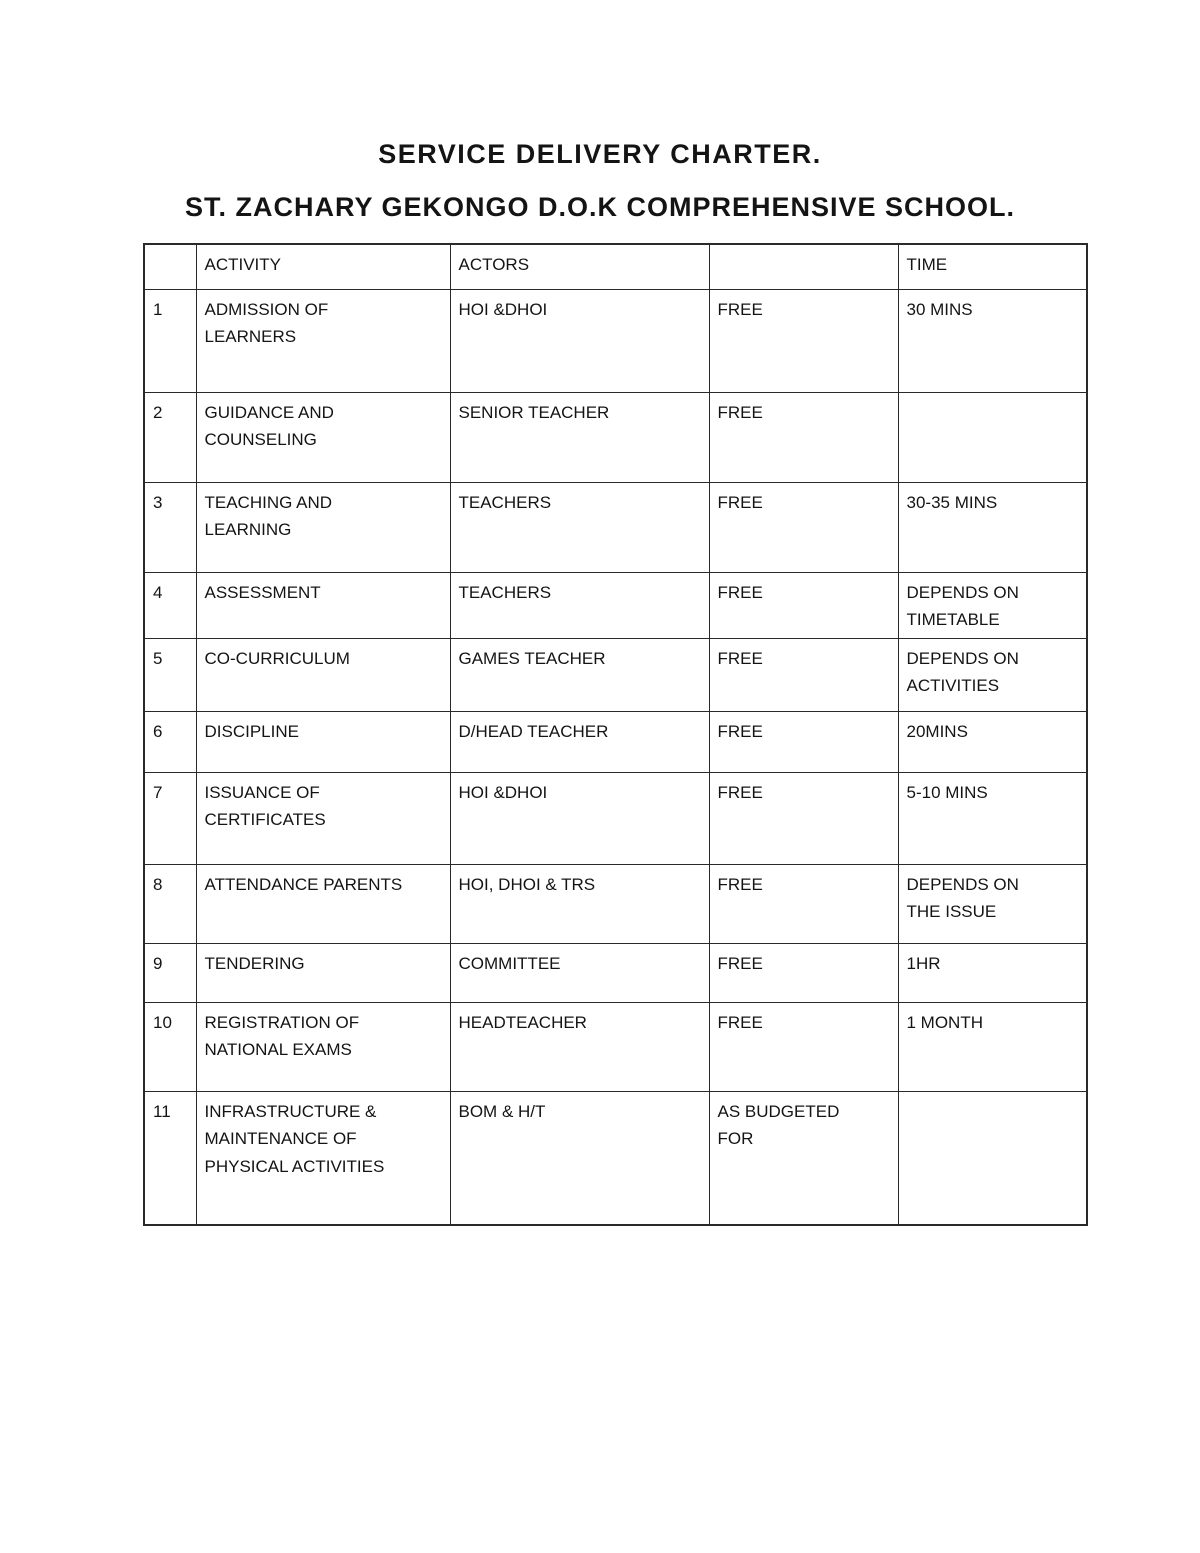  Describe the element at coordinates (170, 437) in the screenshot. I see `cell-no: 2` at that location.